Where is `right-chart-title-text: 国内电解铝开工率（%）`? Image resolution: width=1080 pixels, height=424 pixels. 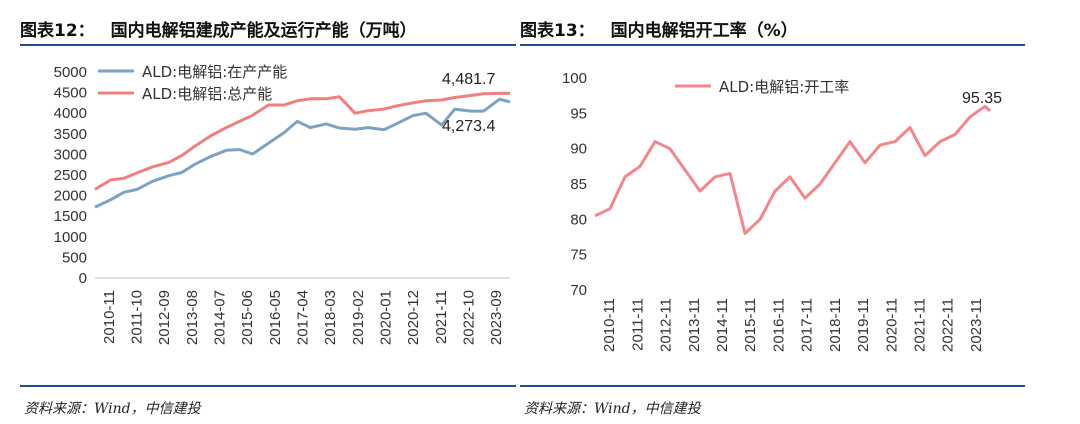 right-chart-title-text: 国内电解铝开工率（%） is located at coordinates (704, 31).